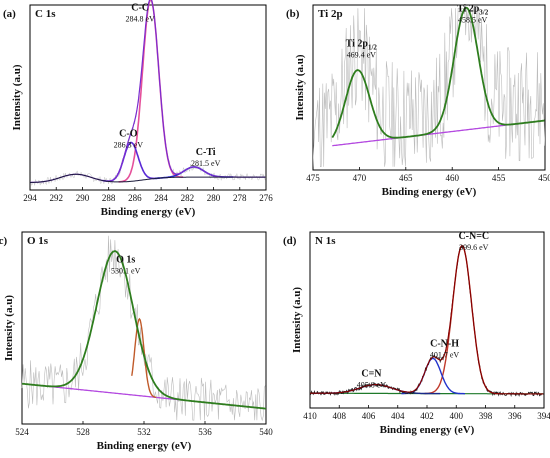  I want to click on peak-value-n: 399.6 eV, so click(474, 247).